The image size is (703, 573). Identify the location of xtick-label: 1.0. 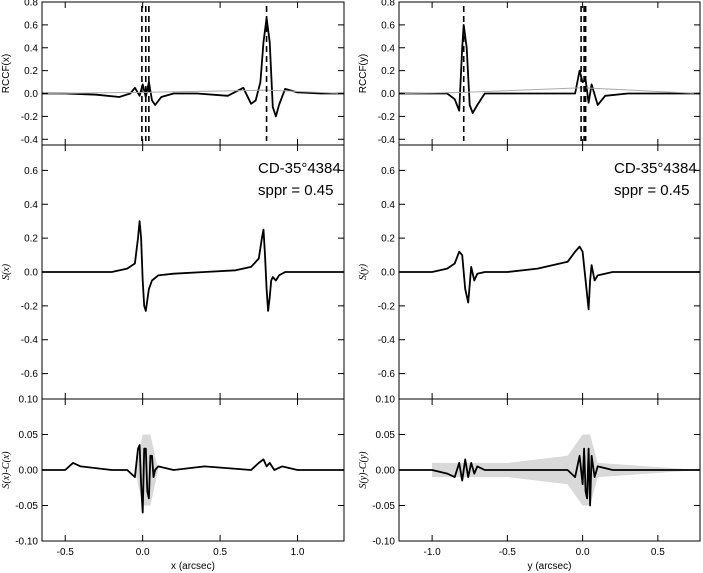
(298, 552).